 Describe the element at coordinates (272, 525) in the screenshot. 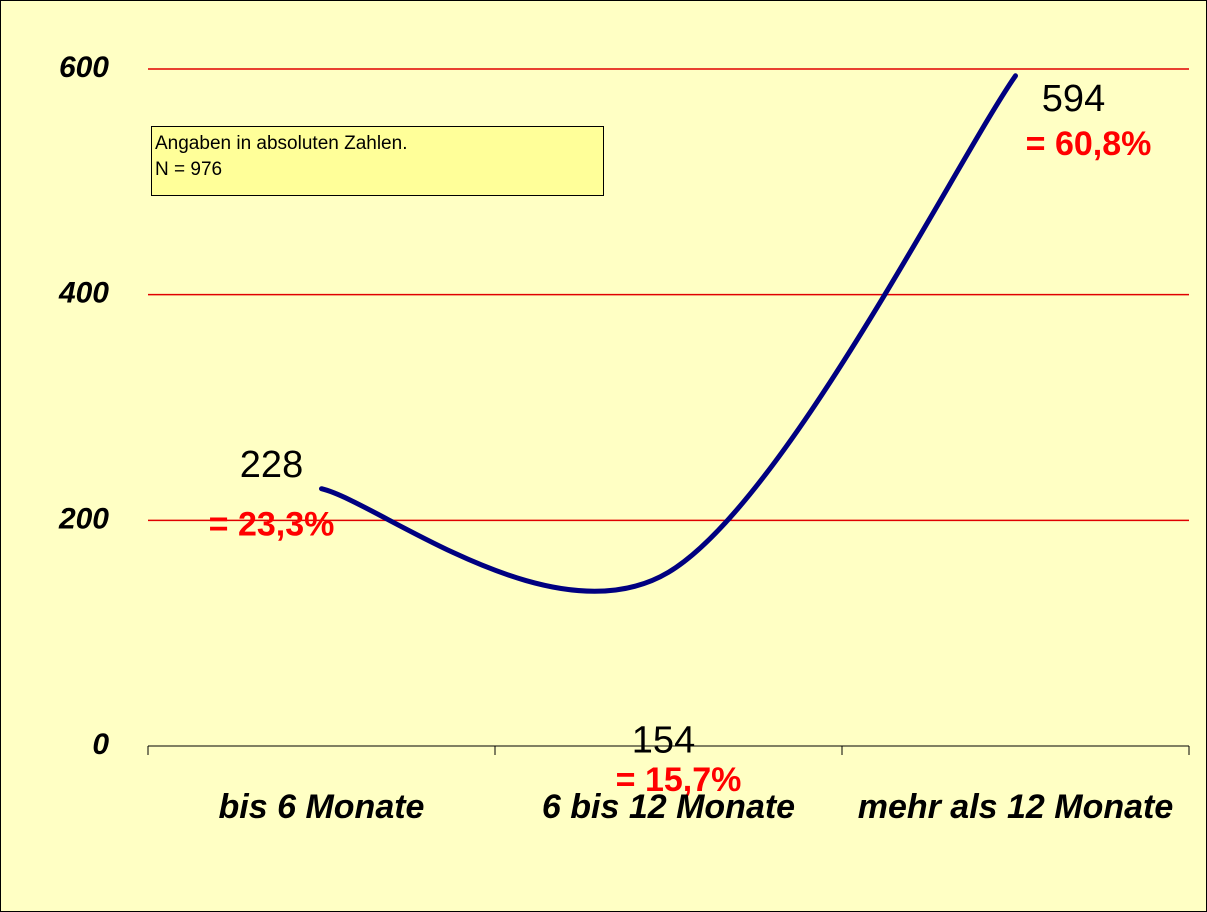

I see `percent-label: = 23,3%` at that location.